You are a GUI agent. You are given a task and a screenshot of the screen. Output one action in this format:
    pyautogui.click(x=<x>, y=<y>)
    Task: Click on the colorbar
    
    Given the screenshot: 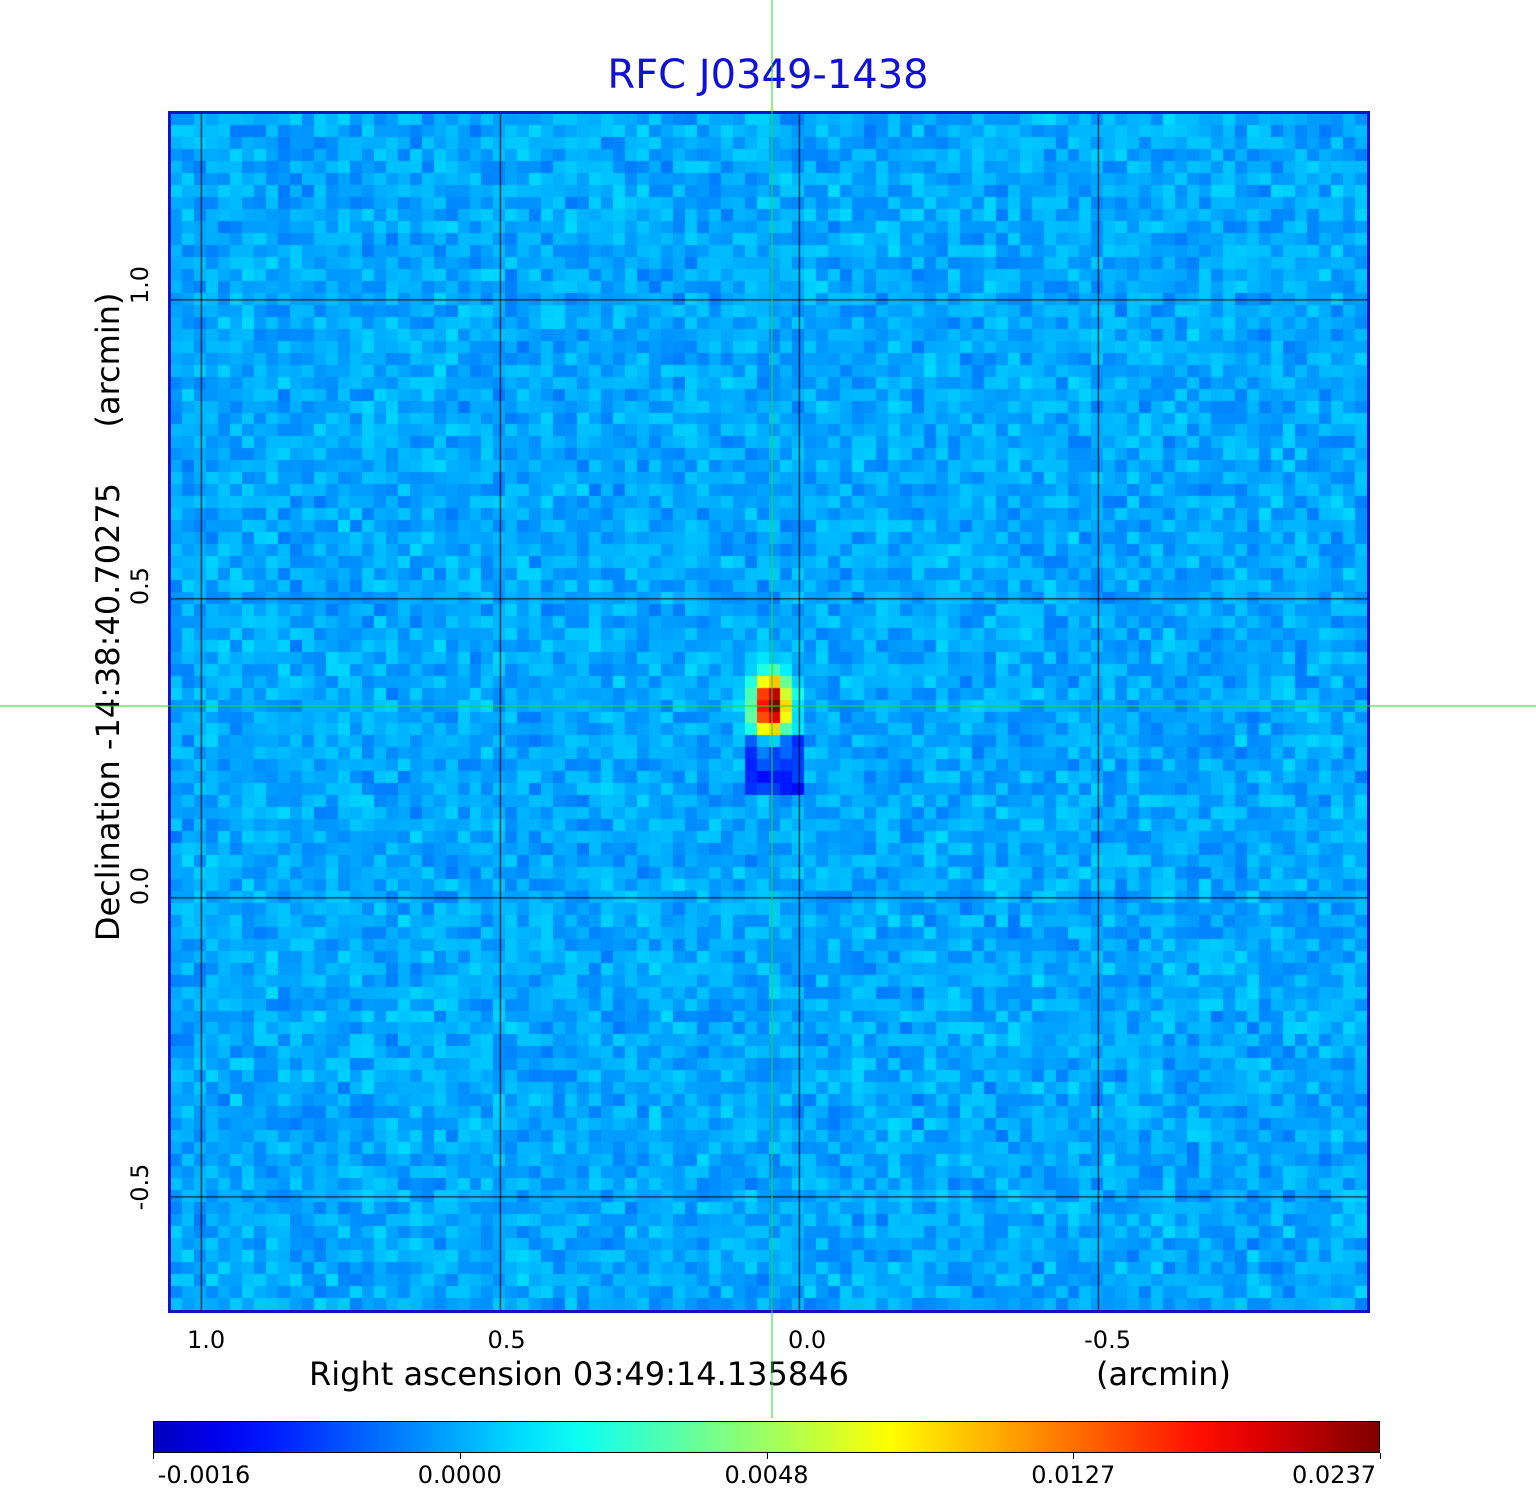 What is the action you would take?
    pyautogui.click(x=766, y=1437)
    